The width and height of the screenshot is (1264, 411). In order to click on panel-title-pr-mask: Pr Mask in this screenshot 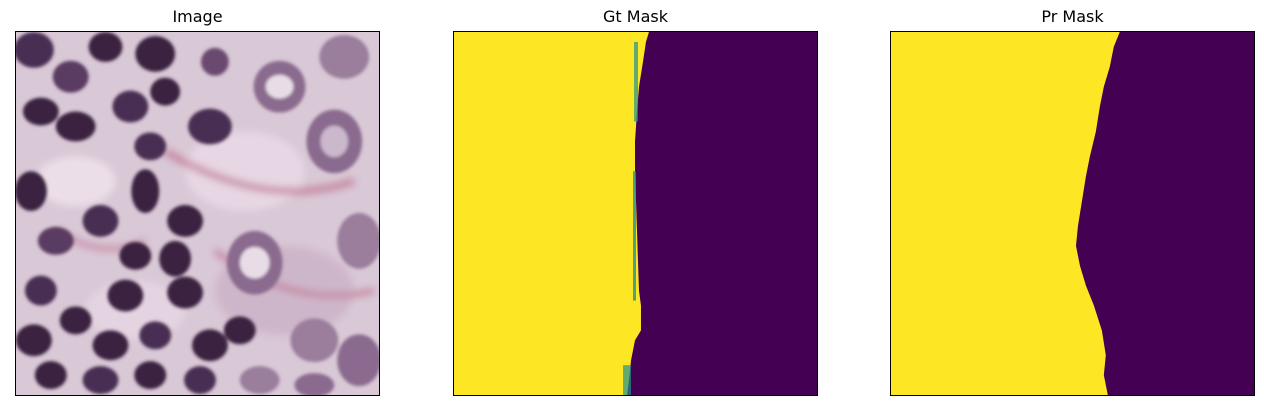, I will do `click(1072, 16)`.